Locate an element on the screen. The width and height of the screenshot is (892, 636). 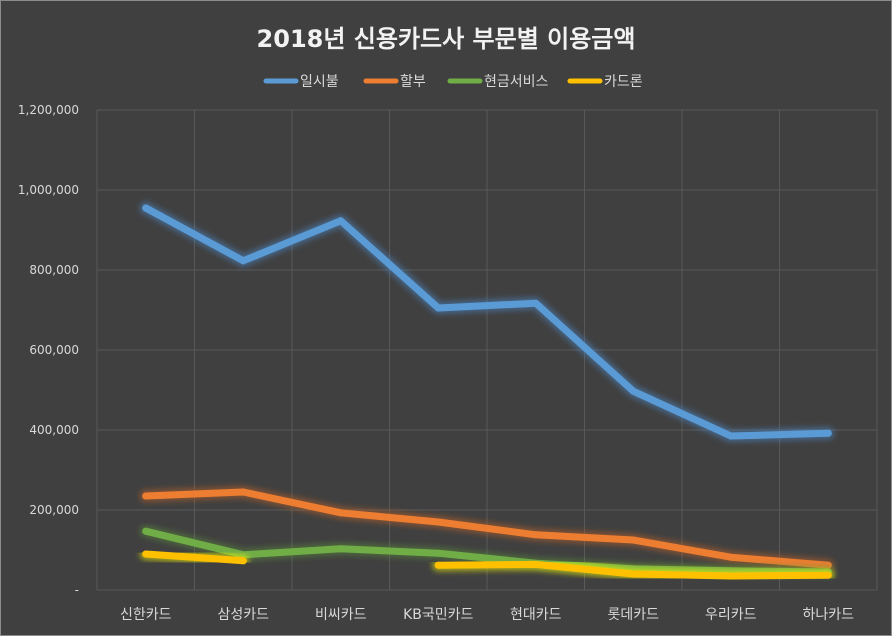
x-tick-label: 비씨카드 is located at coordinates (341, 615).